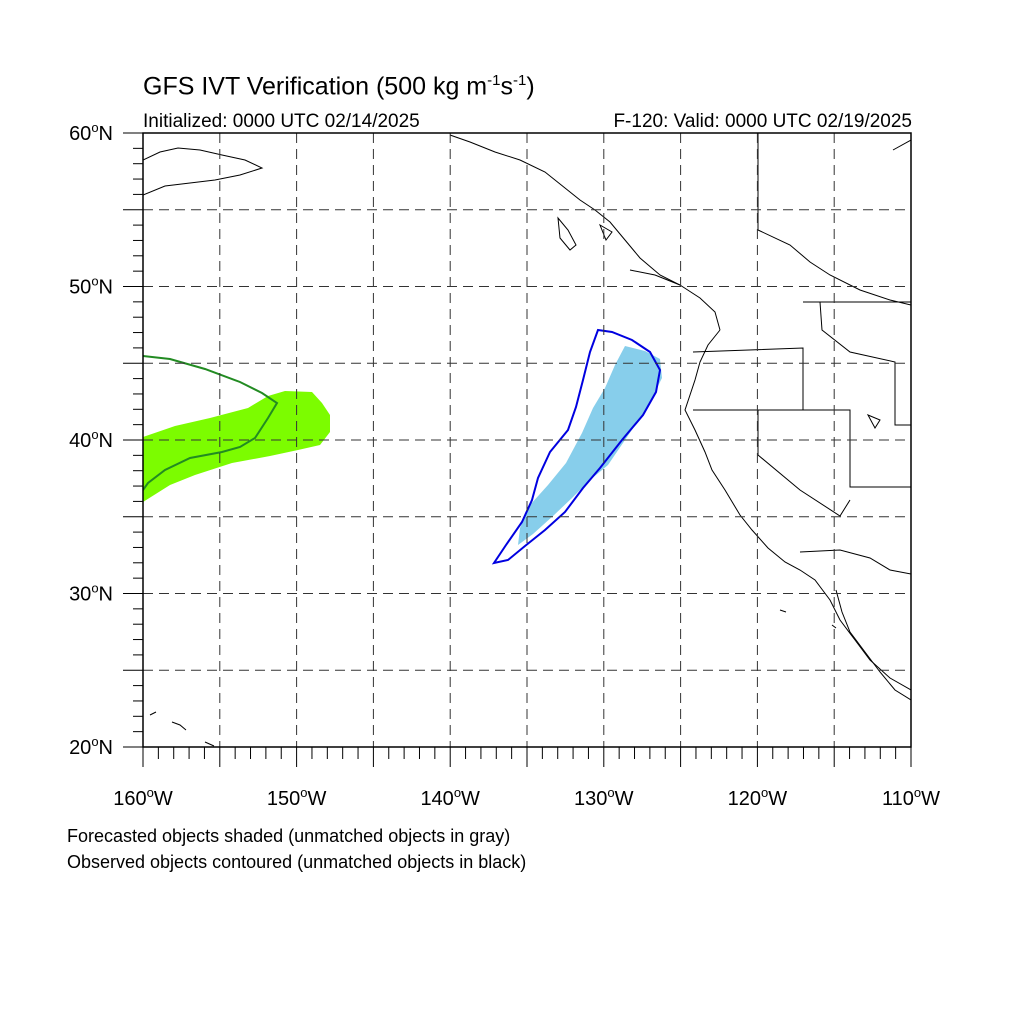  What do you see at coordinates (494, 80) in the screenshot?
I see `title-exponent-1: -1` at bounding box center [494, 80].